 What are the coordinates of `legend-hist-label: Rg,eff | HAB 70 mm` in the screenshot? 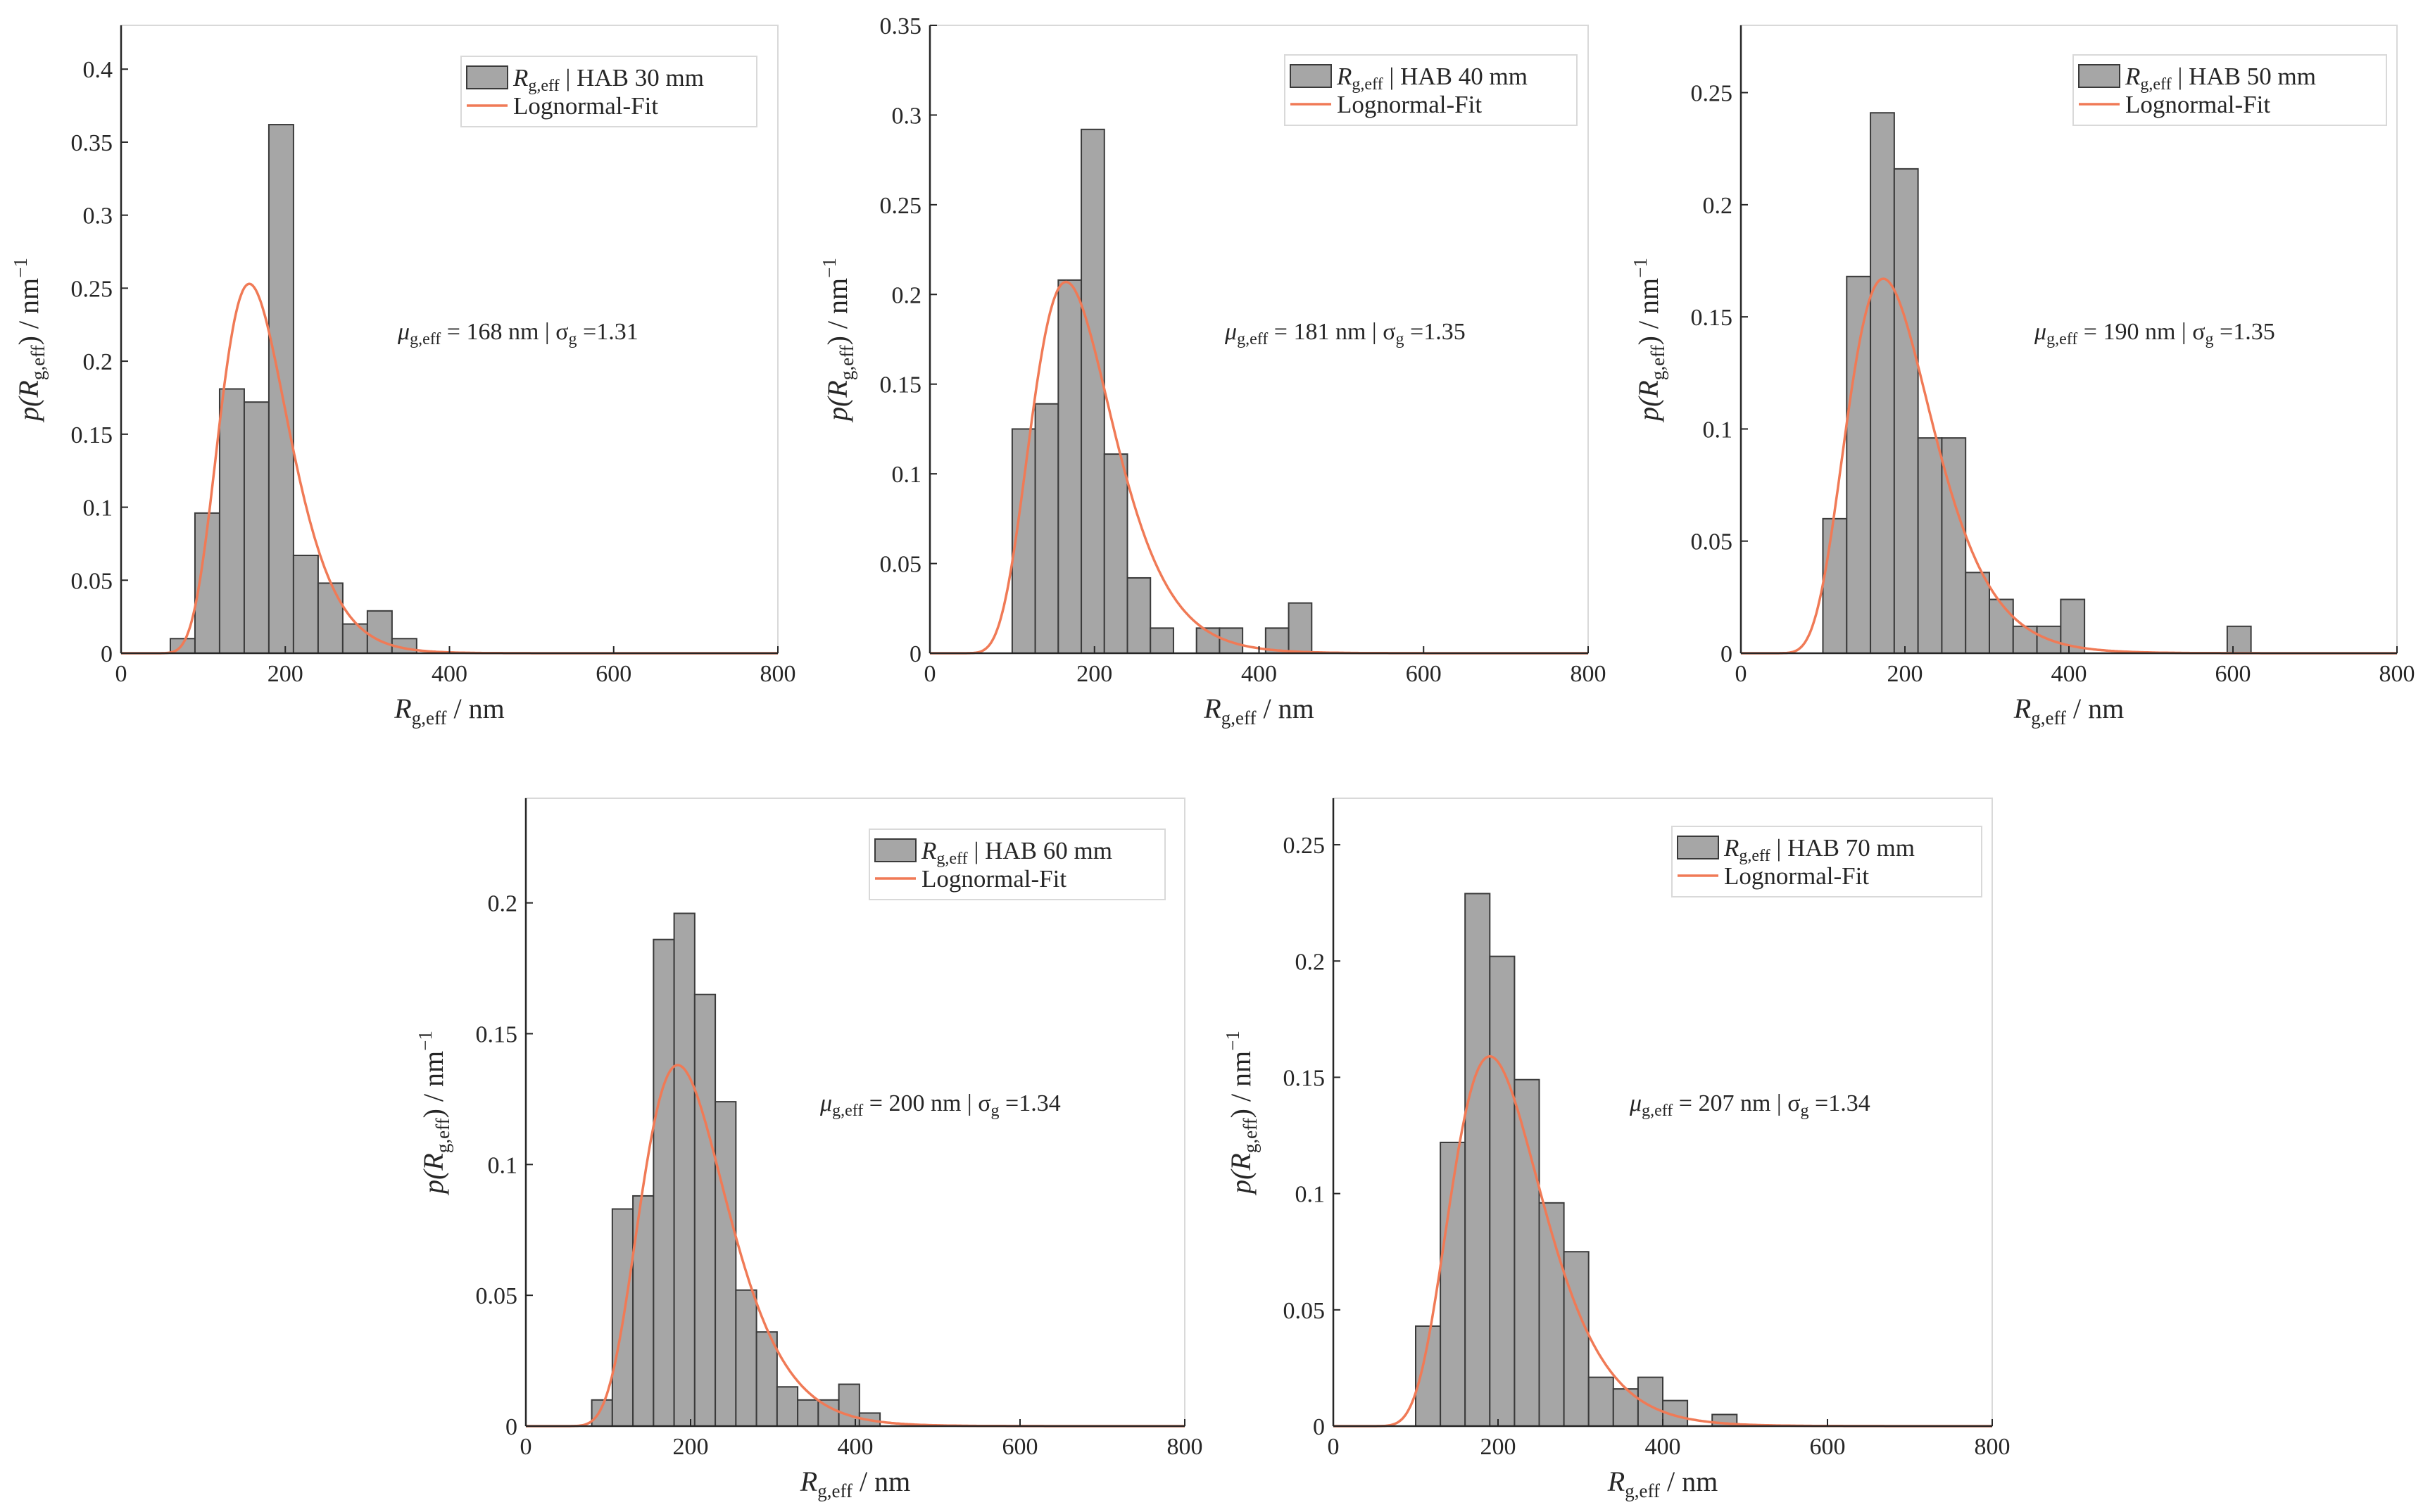 It's located at (1819, 849).